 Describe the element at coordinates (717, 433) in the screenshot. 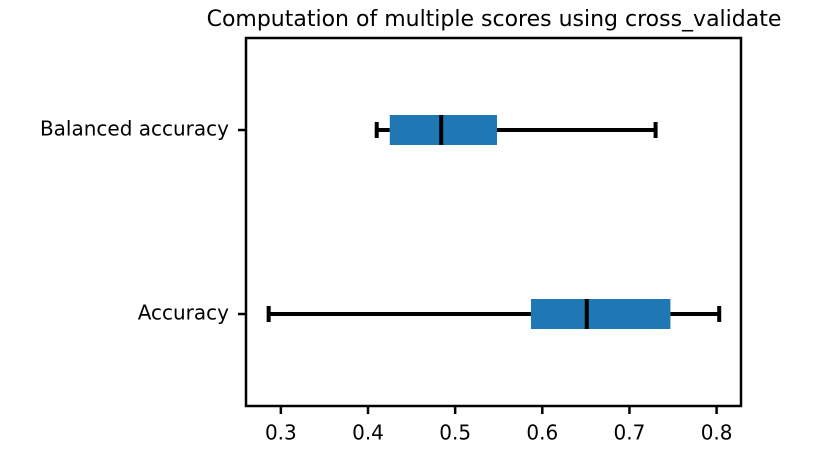

I see `x-tick-label: 0.8` at that location.